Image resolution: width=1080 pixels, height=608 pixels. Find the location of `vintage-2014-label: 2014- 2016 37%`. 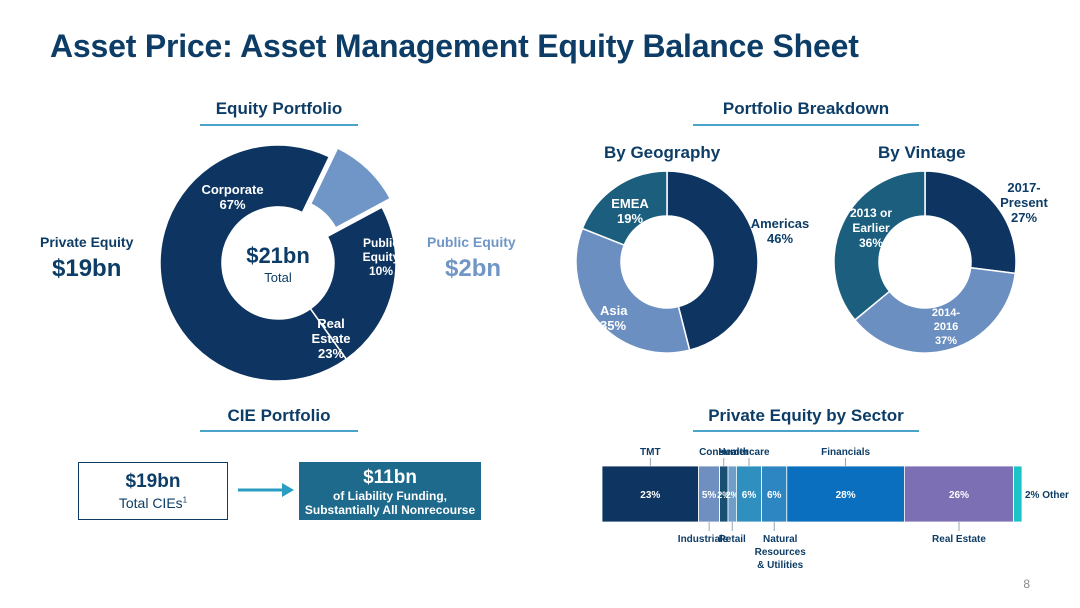

vintage-2014-label: 2014- 2016 37% is located at coordinates (946, 327).